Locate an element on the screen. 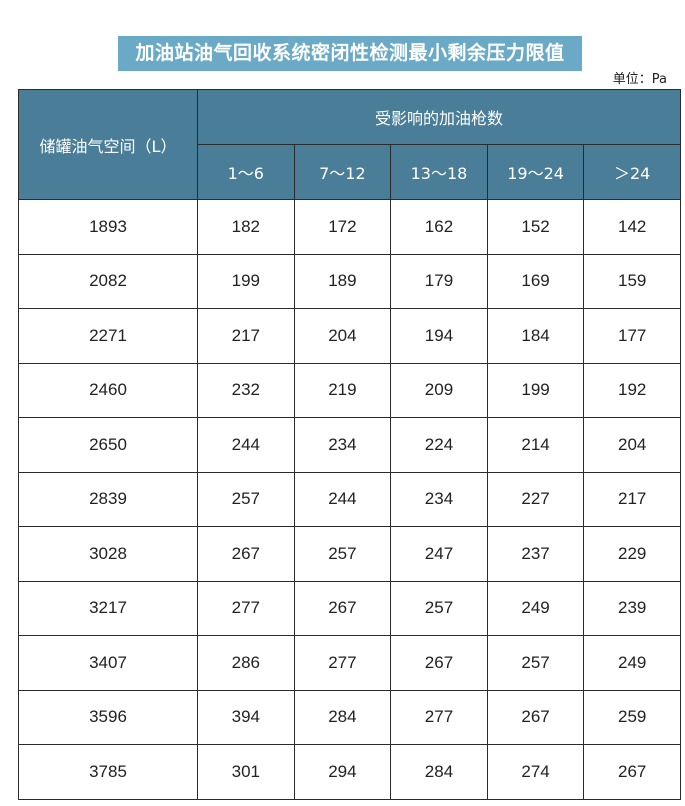 Image resolution: width=685 pixels, height=806 pixels. table-row: 2271 217 204 194 184 177 is located at coordinates (349, 336).